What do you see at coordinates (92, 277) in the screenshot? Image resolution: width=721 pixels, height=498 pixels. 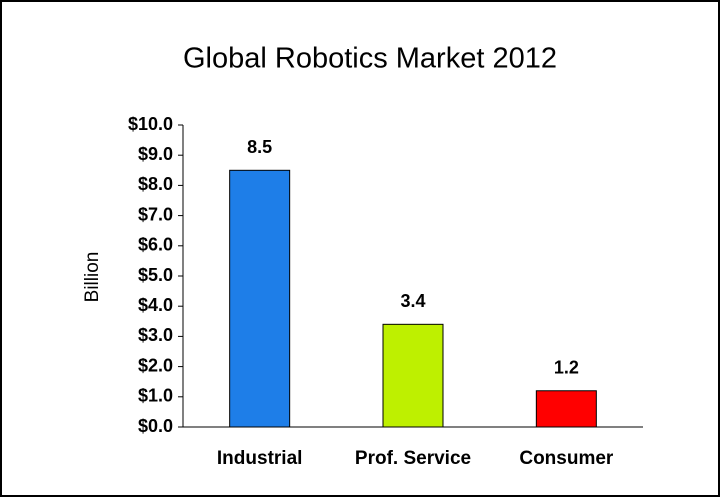 I see `y-axis-label: Billion` at bounding box center [92, 277].